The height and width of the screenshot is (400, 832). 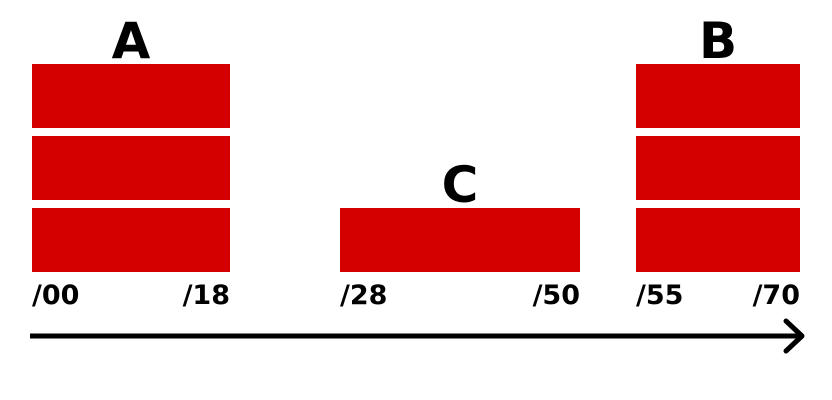 What do you see at coordinates (776, 295) in the screenshot?
I see `tick-label-70: /70` at bounding box center [776, 295].